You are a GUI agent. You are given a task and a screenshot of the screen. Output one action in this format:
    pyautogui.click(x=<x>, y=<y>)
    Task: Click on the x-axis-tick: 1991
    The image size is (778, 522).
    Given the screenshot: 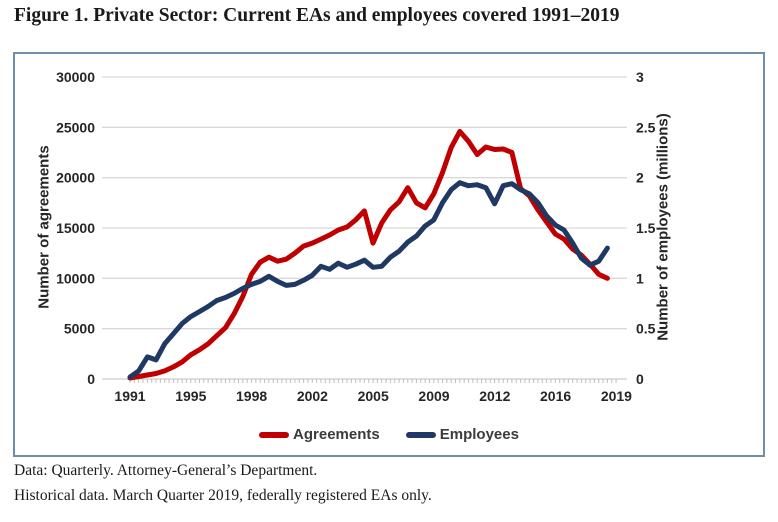 What is the action you would take?
    pyautogui.click(x=129, y=396)
    